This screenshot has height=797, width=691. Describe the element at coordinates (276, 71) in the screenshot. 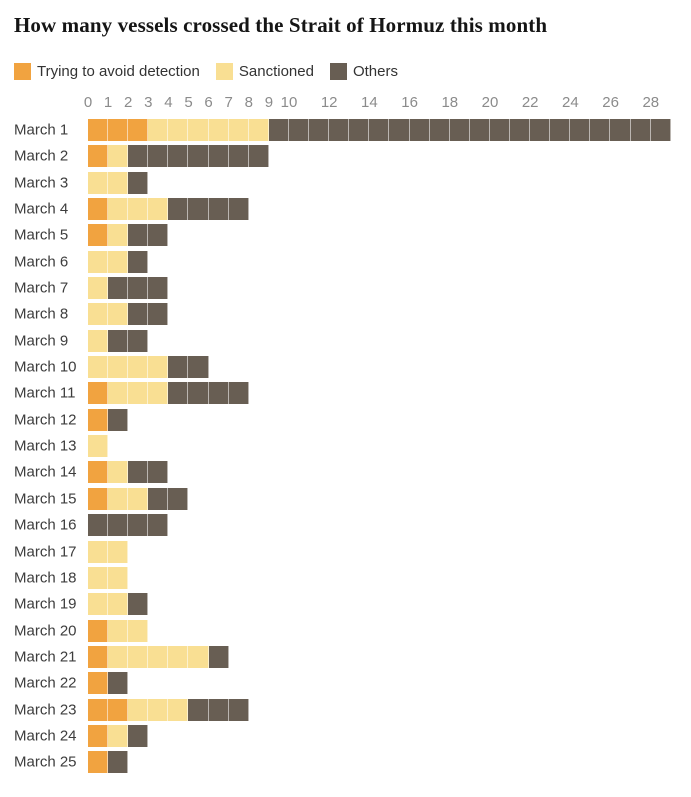

I see `legend-label: Sanctioned` at that location.